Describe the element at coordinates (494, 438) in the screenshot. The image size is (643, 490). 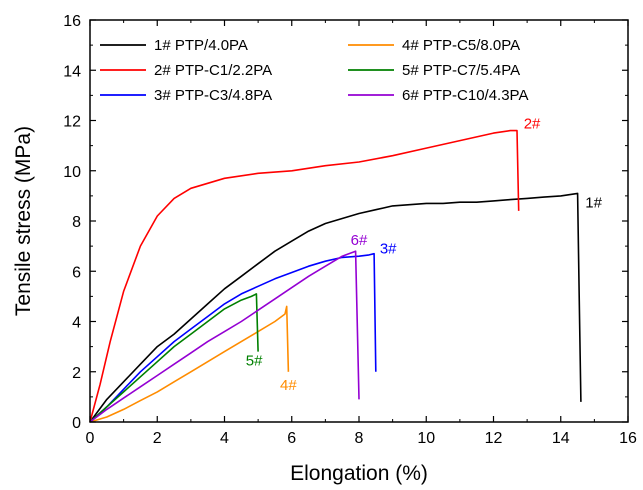
I see `x-tick-label: 12` at that location.